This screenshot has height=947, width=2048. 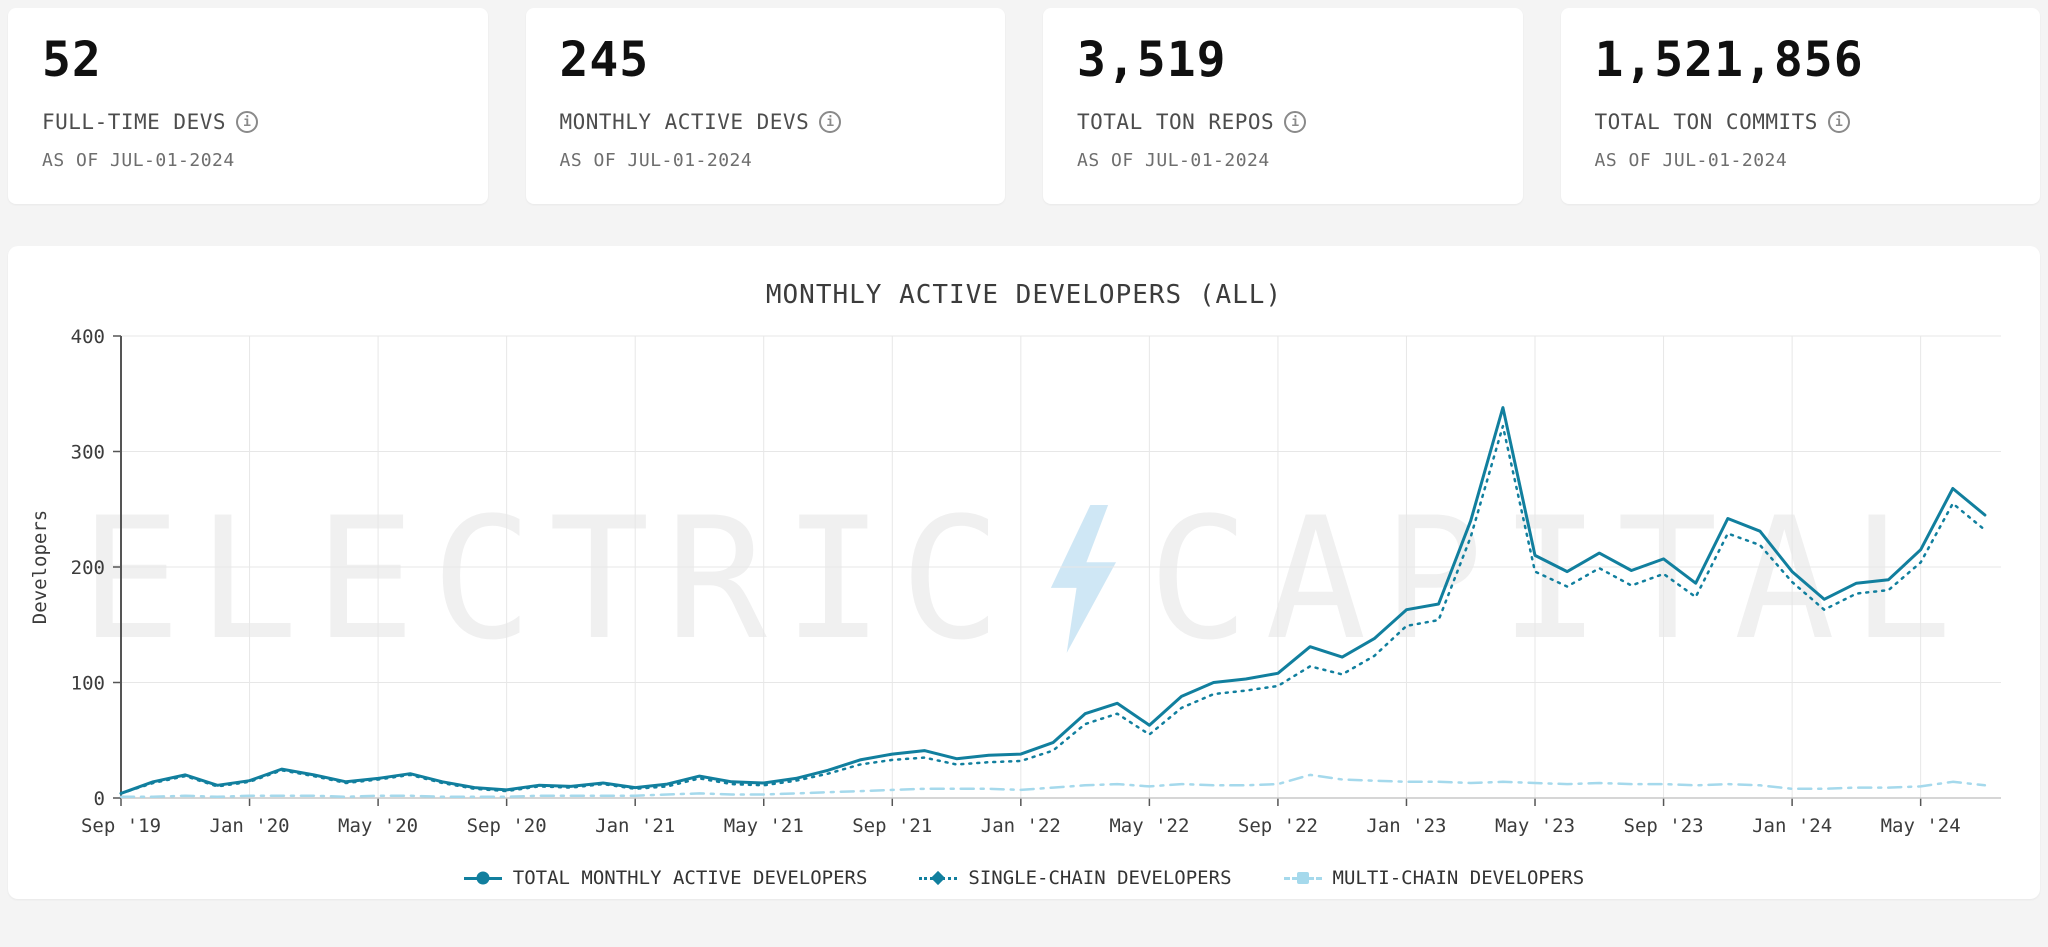 What do you see at coordinates (72, 60) in the screenshot?
I see `stat-value: 52` at bounding box center [72, 60].